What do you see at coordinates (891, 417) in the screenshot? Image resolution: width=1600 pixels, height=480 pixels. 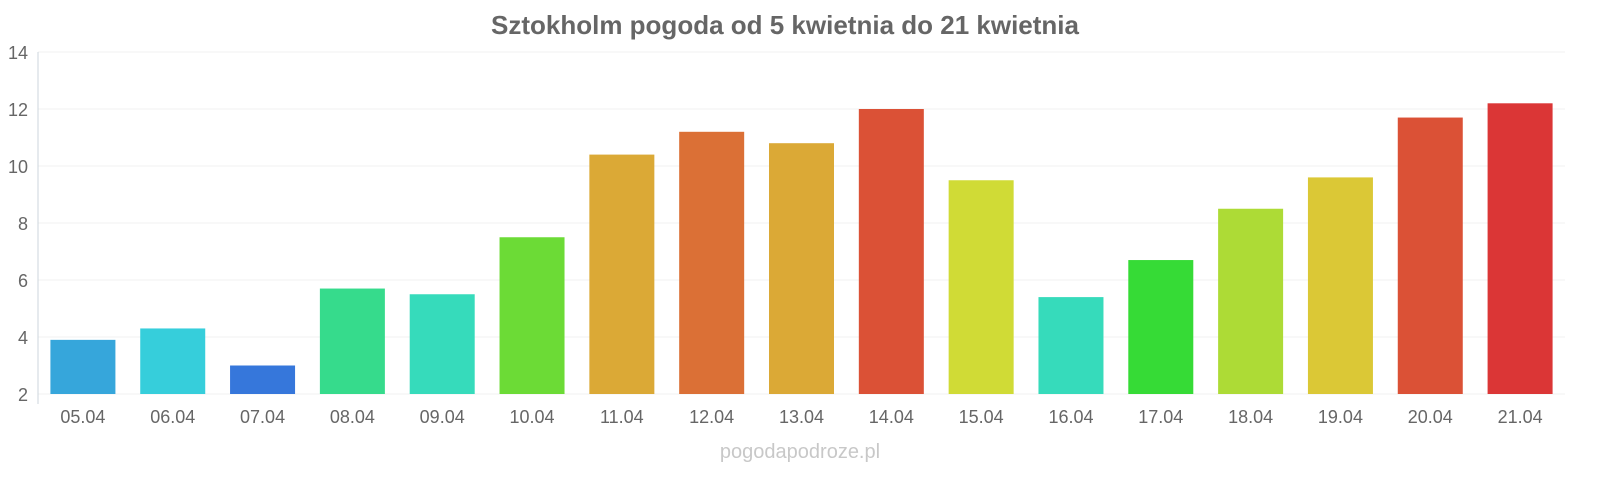 I see `x-tick-label: 14.04` at bounding box center [891, 417].